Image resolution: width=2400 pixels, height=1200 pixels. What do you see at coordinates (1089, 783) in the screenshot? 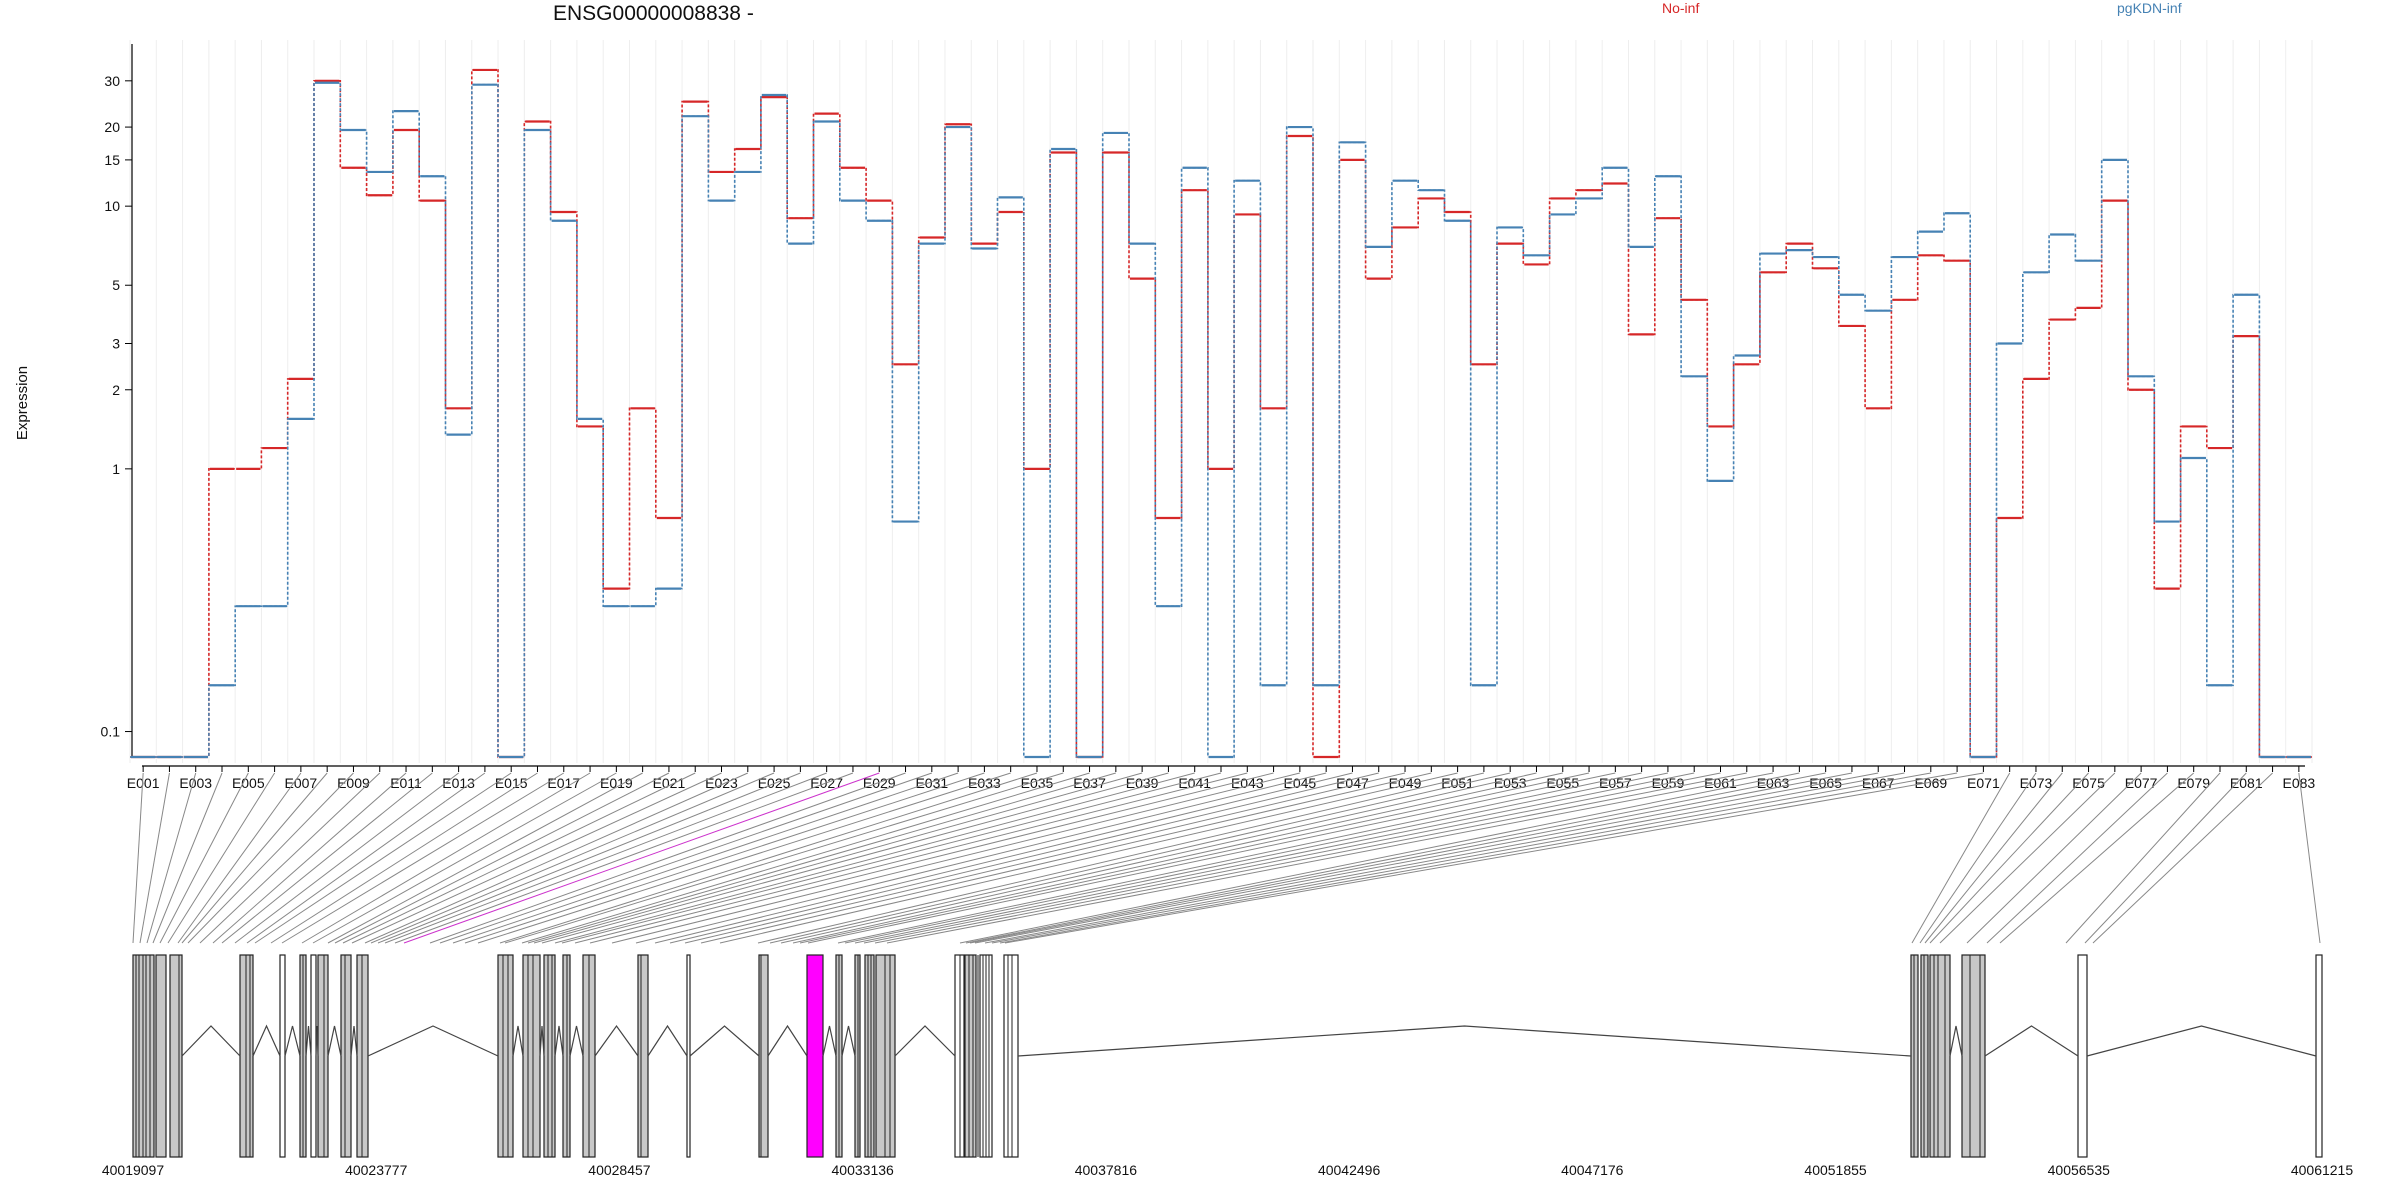
I see `x-tick-label: E037` at bounding box center [1089, 783].